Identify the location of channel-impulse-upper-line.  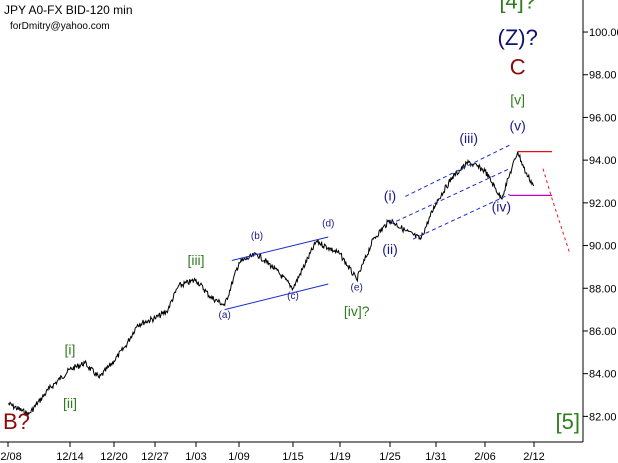
(457, 170).